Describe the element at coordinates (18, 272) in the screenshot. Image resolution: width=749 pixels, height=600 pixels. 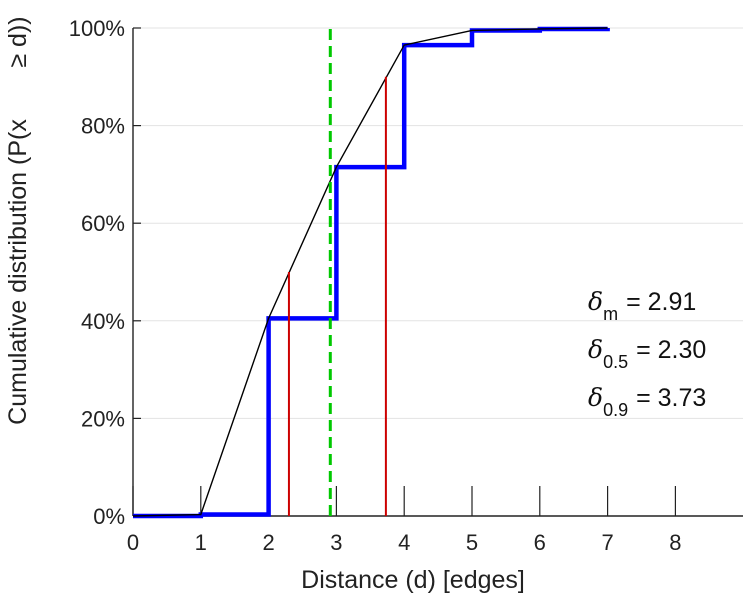
I see `y-axis-label: Cumulative distribution (P(x` at that location.